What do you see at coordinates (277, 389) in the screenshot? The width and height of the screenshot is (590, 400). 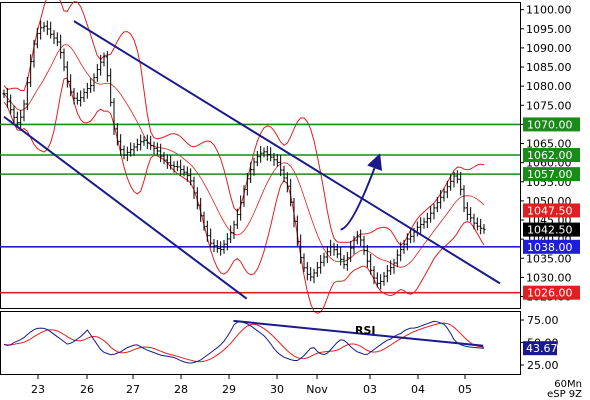 I see `x-tick-label: 30` at bounding box center [277, 389].